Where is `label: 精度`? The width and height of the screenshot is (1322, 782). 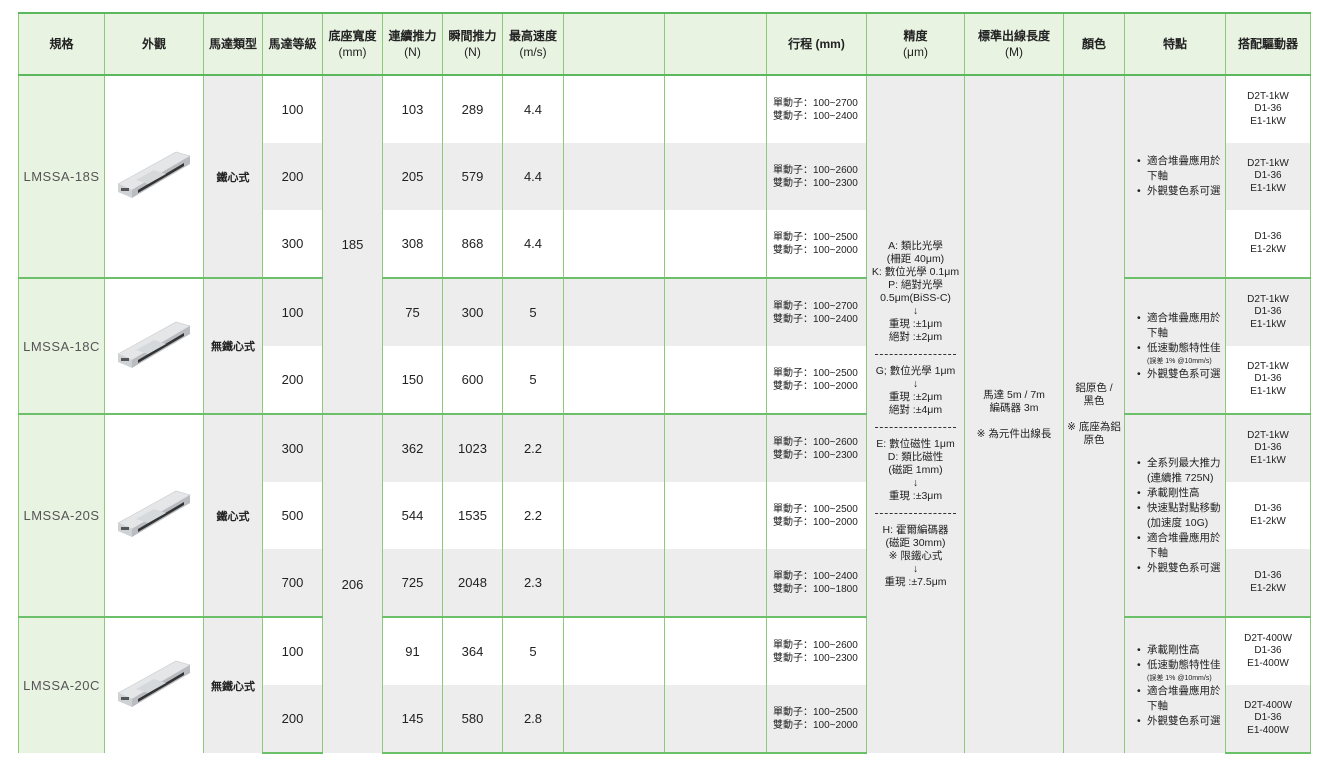
label: 精度 is located at coordinates (915, 36).